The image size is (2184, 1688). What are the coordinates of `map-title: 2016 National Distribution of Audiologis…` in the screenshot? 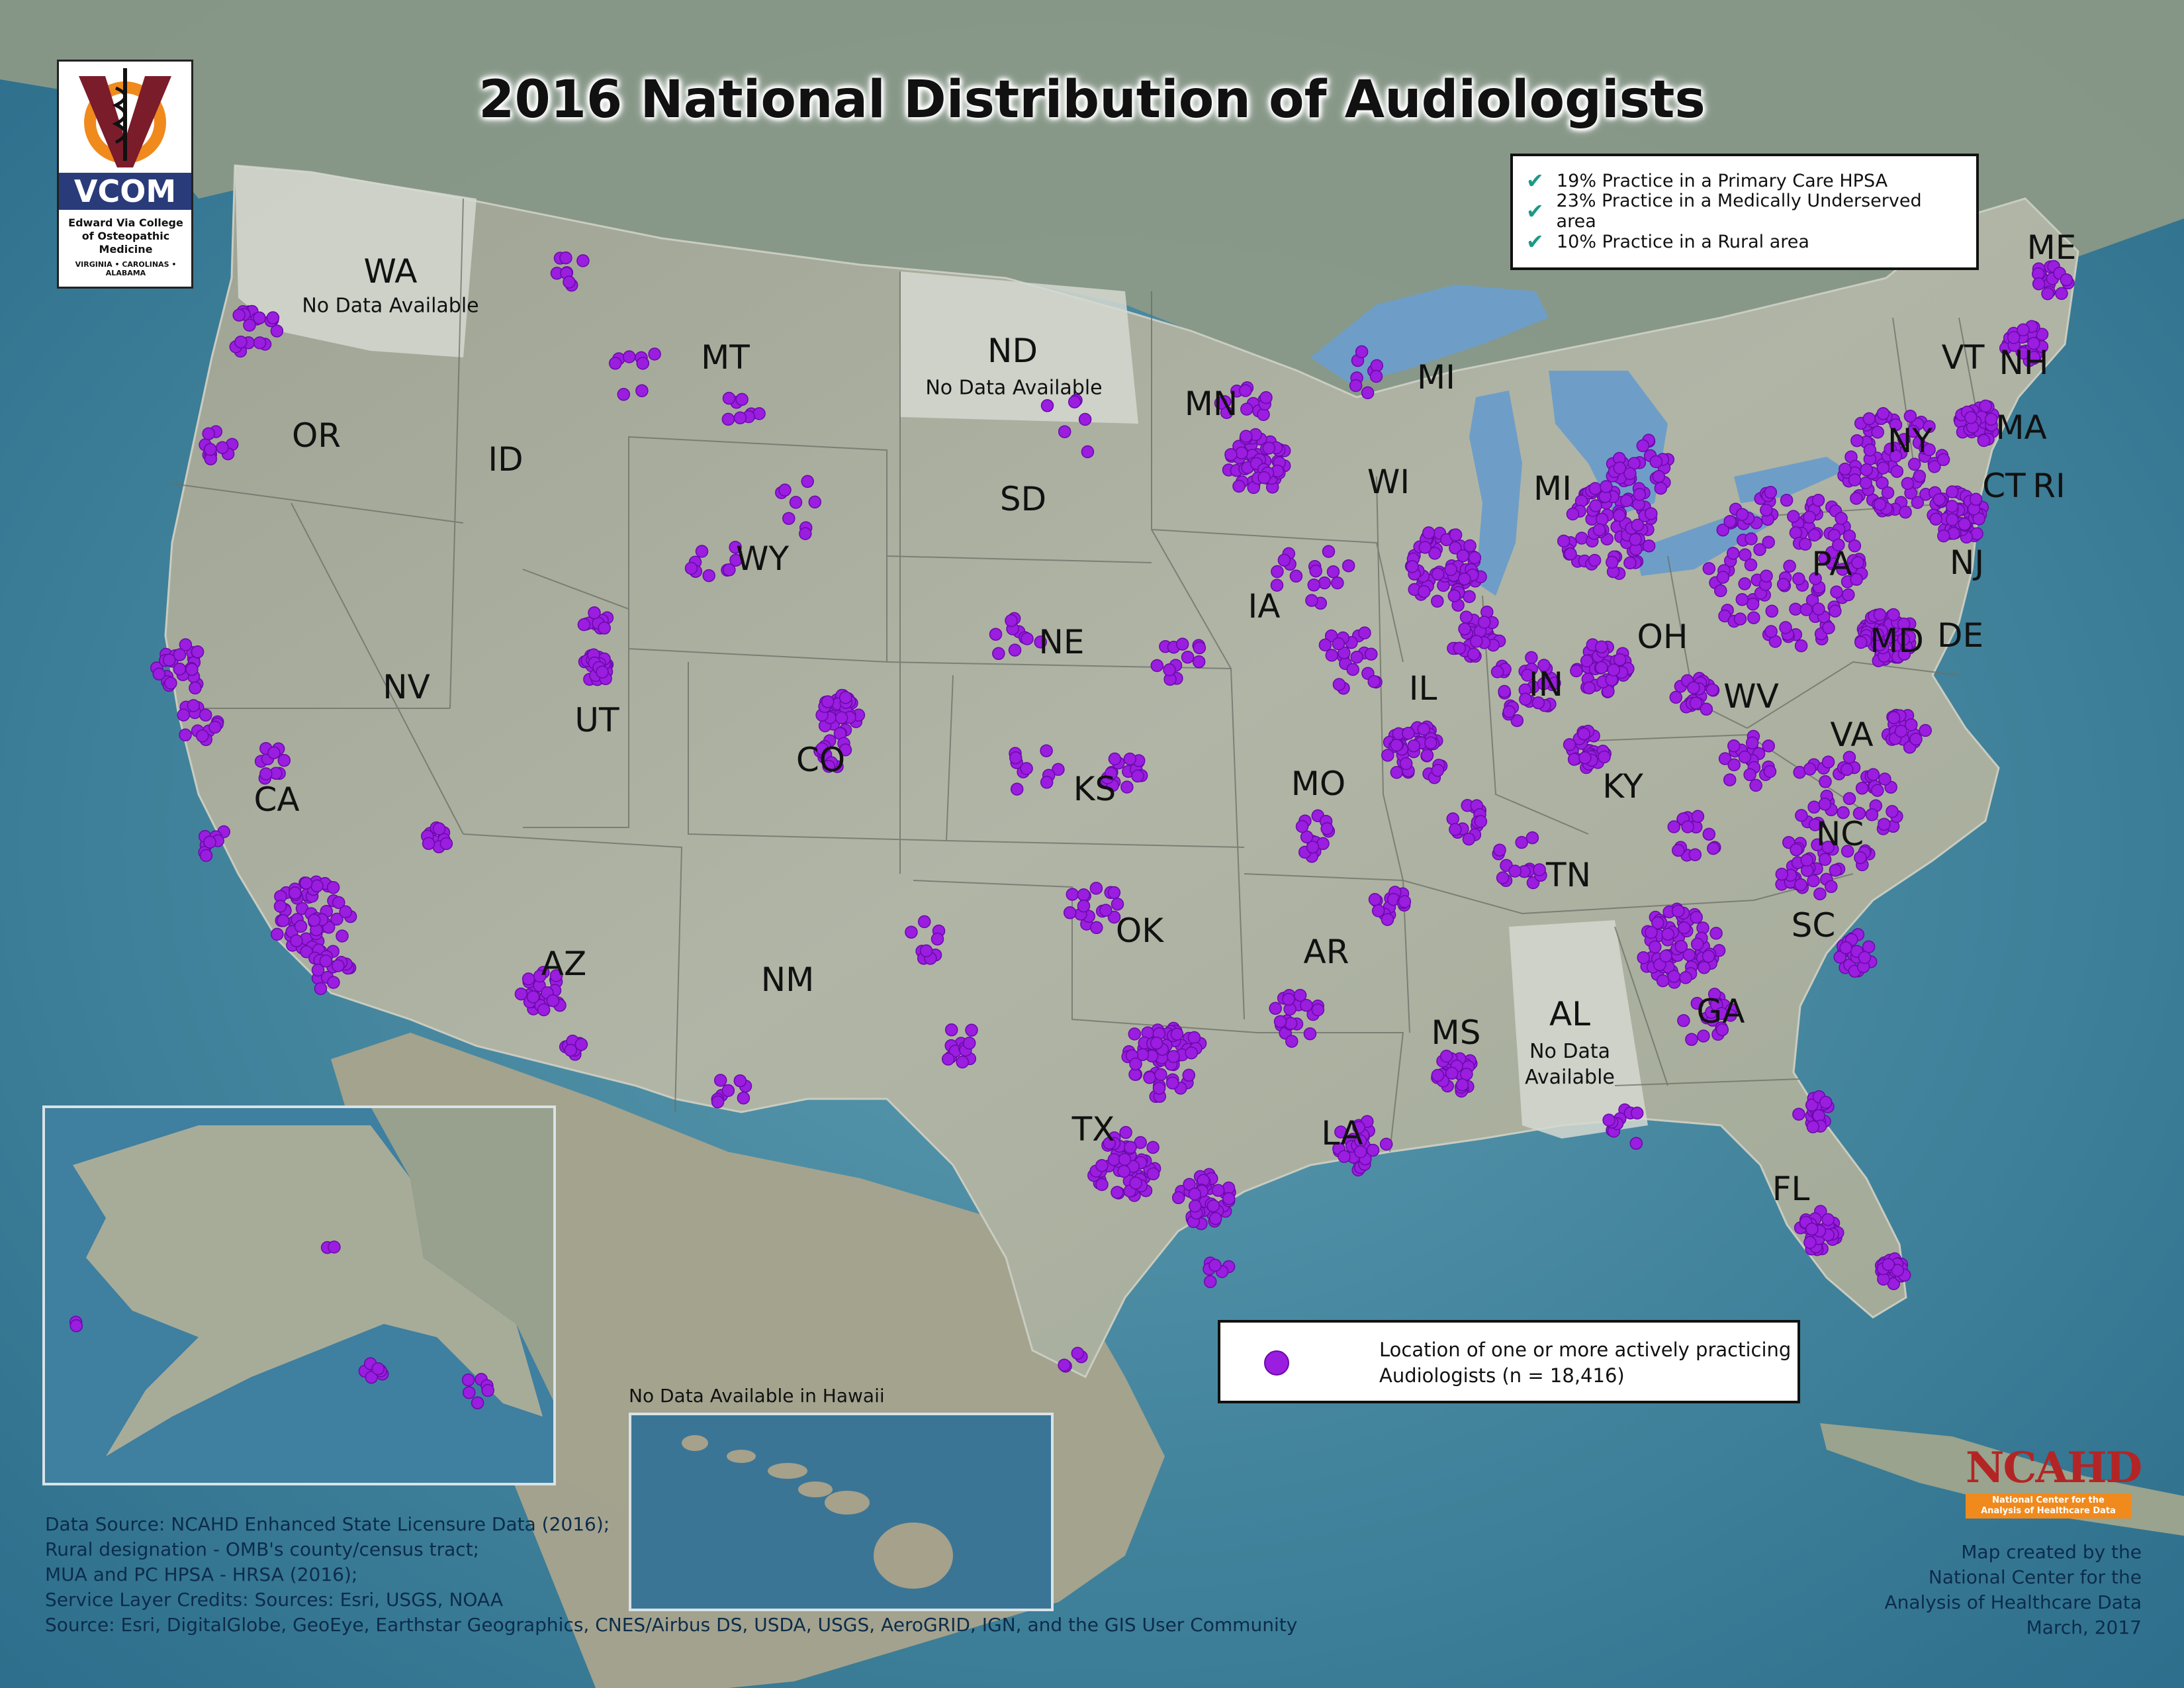 It's located at (1092, 100).